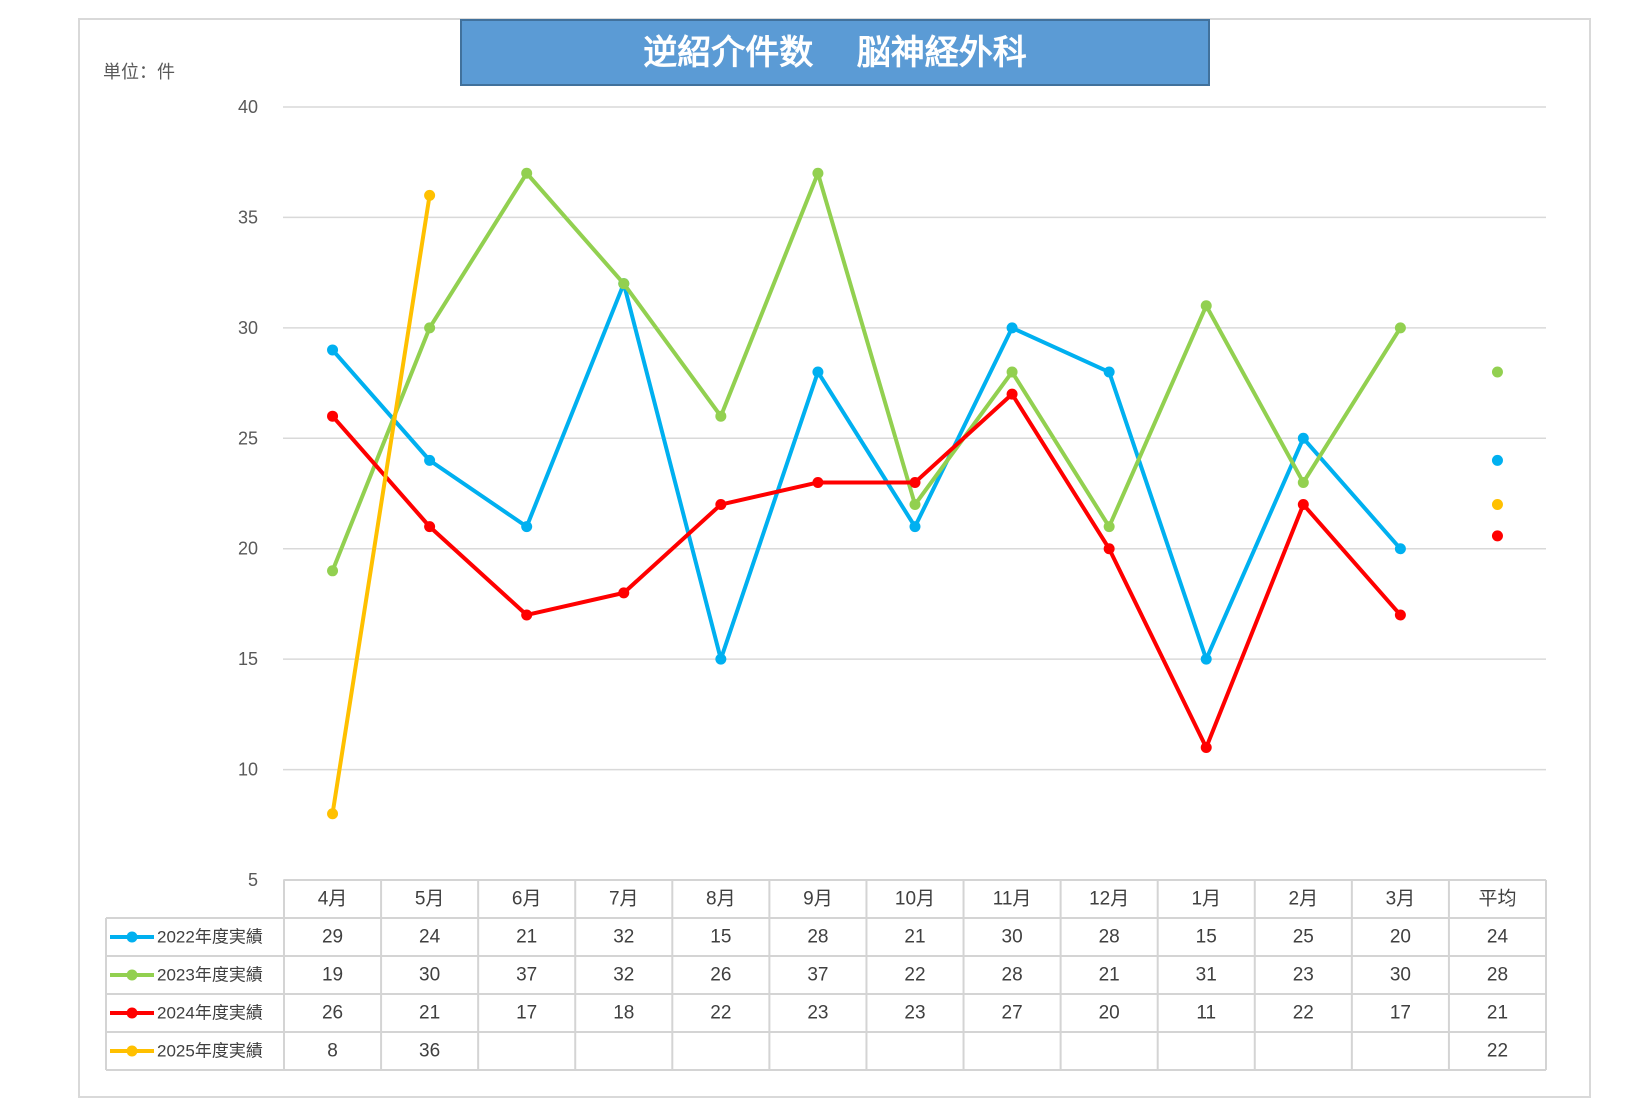 The width and height of the screenshot is (1650, 1117). What do you see at coordinates (526, 1013) in the screenshot?
I see `table-cell: 17` at bounding box center [526, 1013].